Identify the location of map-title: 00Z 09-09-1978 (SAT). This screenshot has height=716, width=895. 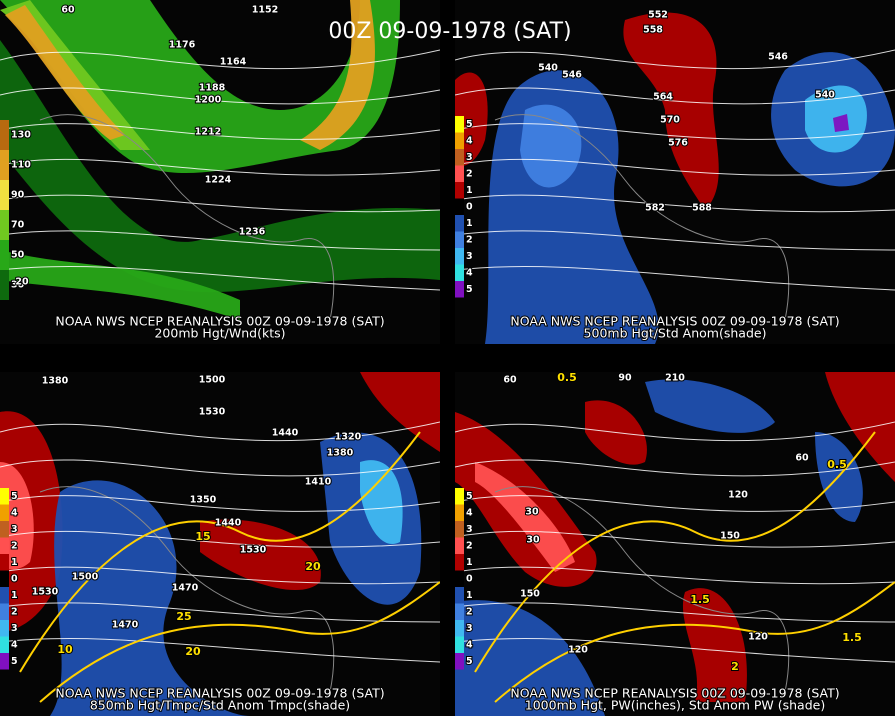
(449, 31).